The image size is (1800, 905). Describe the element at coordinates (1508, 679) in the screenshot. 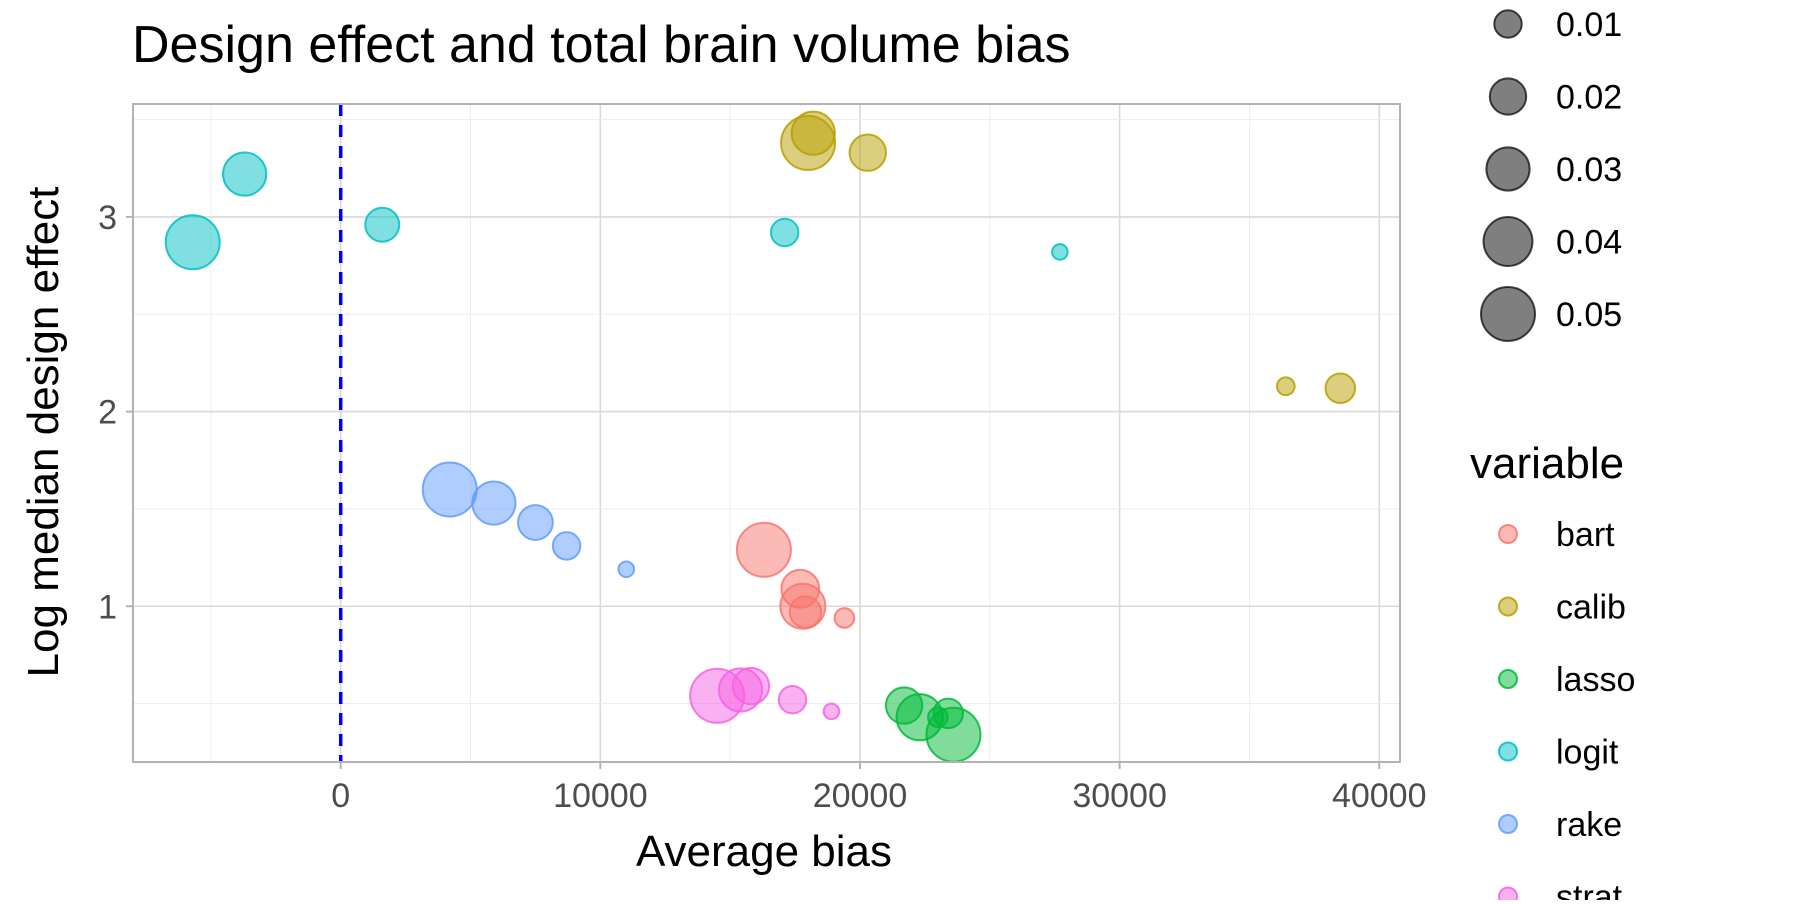

I see `color-legend-key-lasso` at that location.